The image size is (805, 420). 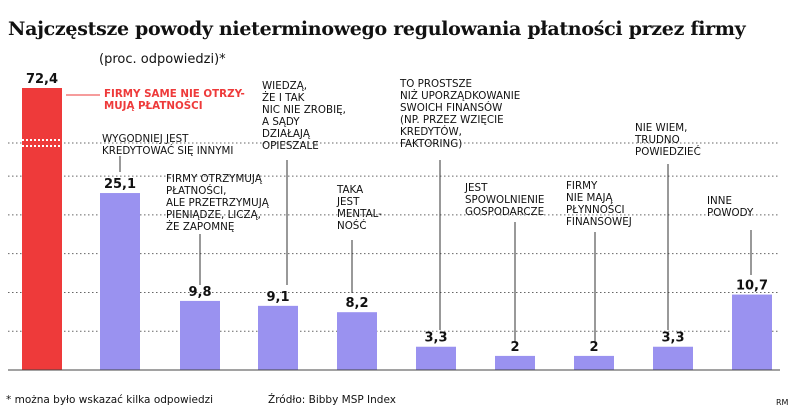 What do you see at coordinates (213, 215) in the screenshot?
I see `category-label-line: PIENIĄDZE, LICZĄ,` at bounding box center [213, 215].